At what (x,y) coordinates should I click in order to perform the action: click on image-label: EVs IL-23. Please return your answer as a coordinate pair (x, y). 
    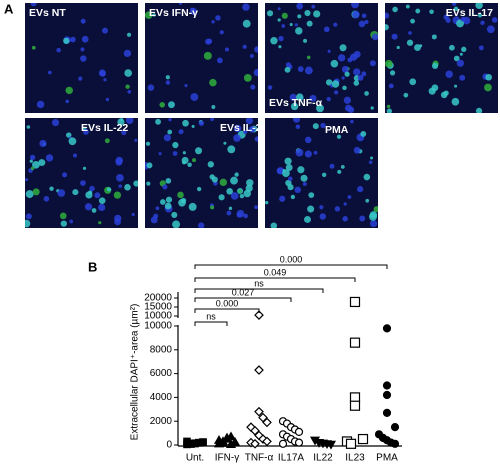
    Looking at the image, I should click on (243, 128).